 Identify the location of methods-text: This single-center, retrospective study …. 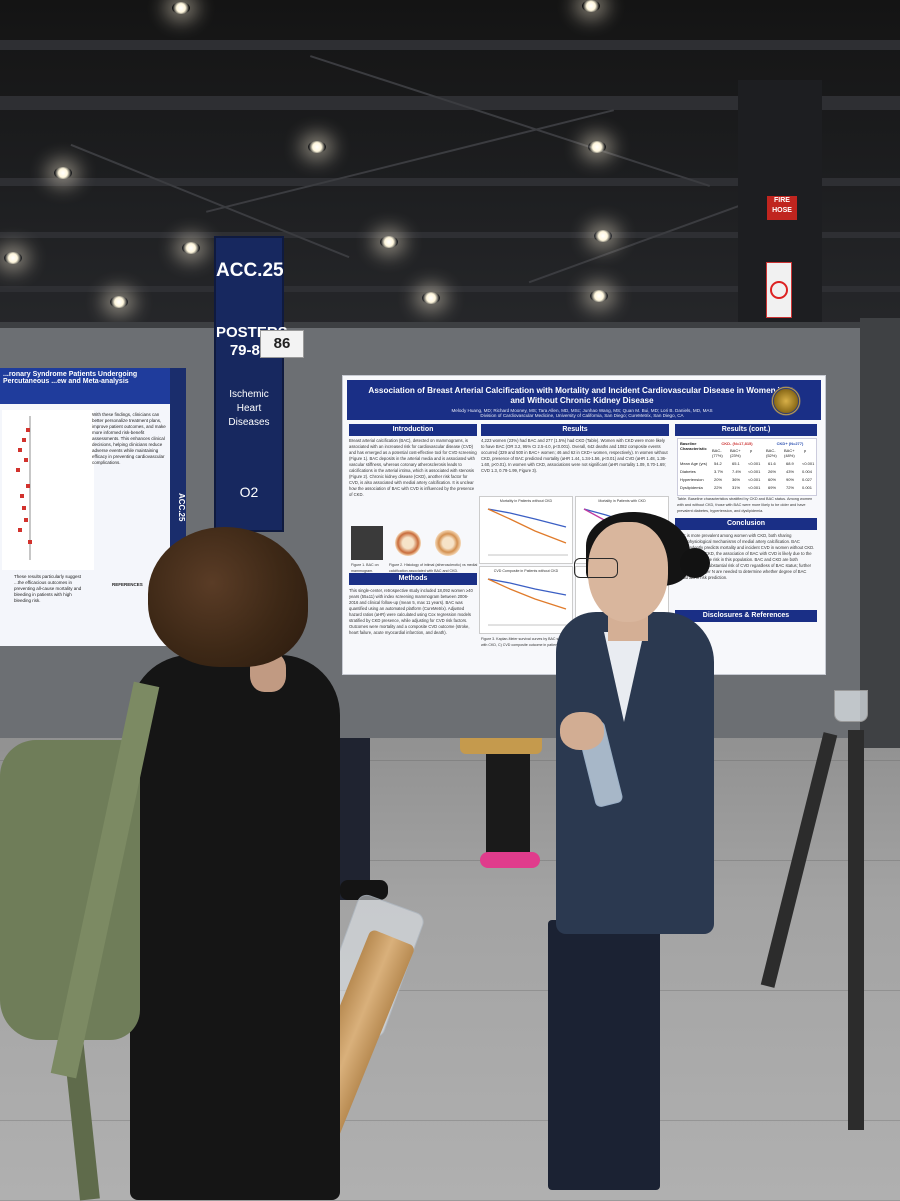
(411, 611).